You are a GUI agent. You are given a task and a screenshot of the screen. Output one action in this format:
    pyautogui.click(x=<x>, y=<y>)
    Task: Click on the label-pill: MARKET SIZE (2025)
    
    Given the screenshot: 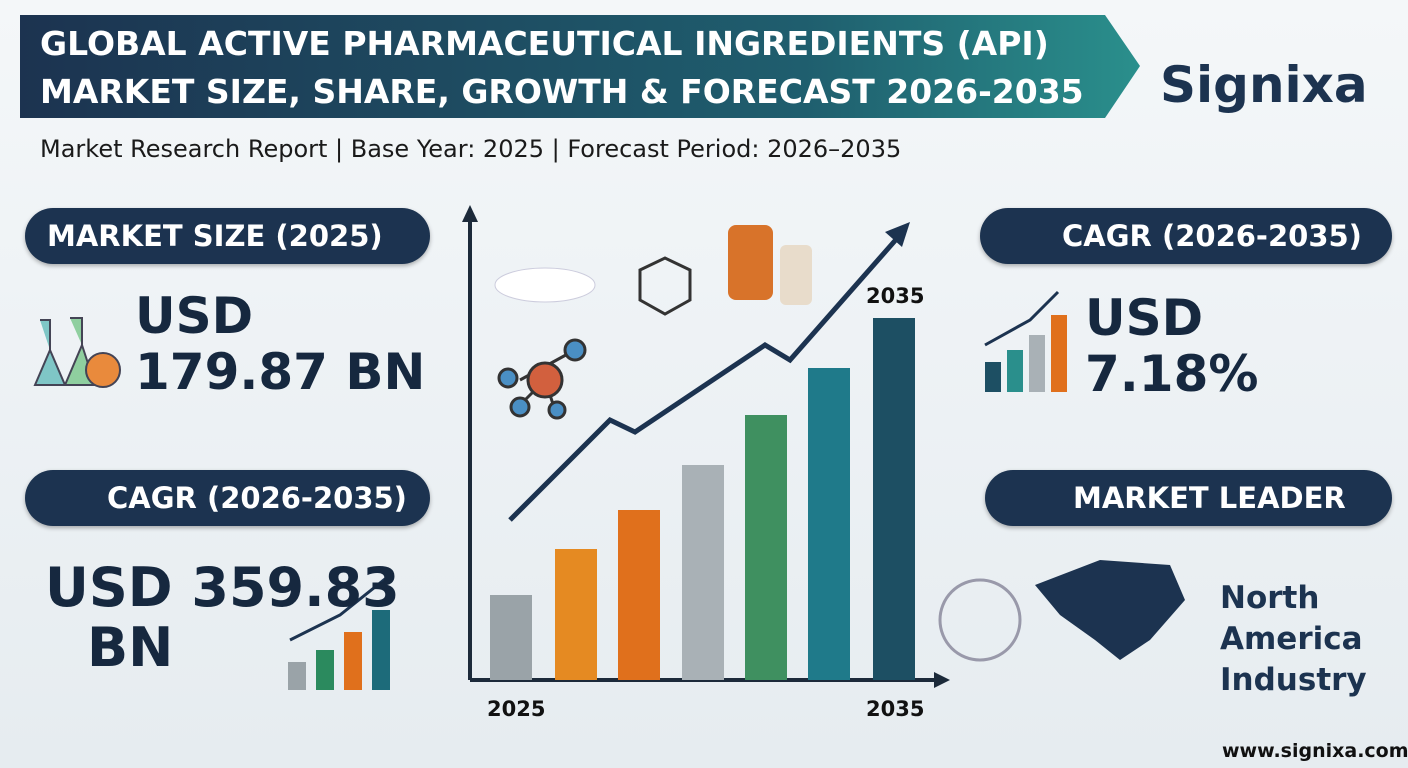 What is the action you would take?
    pyautogui.click(x=227, y=236)
    